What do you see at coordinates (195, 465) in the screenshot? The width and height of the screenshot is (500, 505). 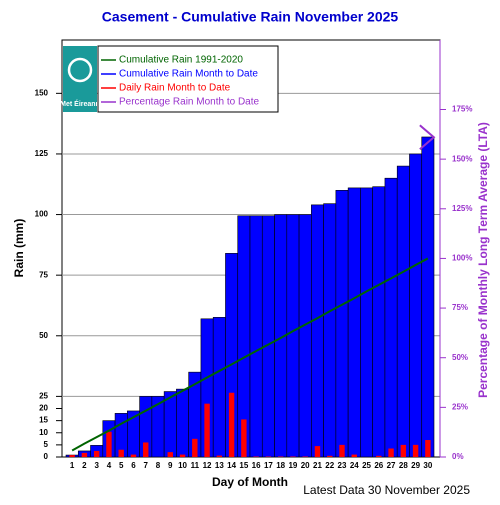 I see `x-tick-label: 11` at bounding box center [195, 465].